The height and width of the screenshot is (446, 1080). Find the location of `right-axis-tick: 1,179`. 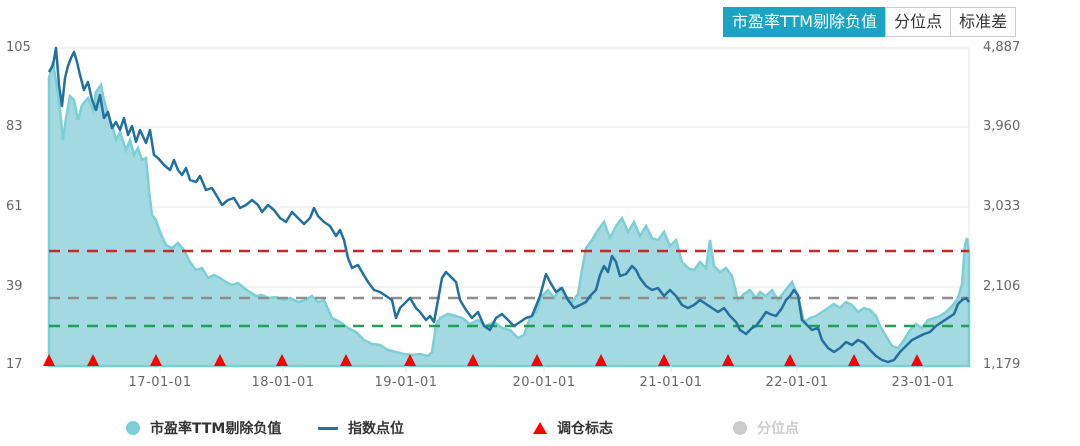

right-axis-tick: 1,179 is located at coordinates (1002, 364).